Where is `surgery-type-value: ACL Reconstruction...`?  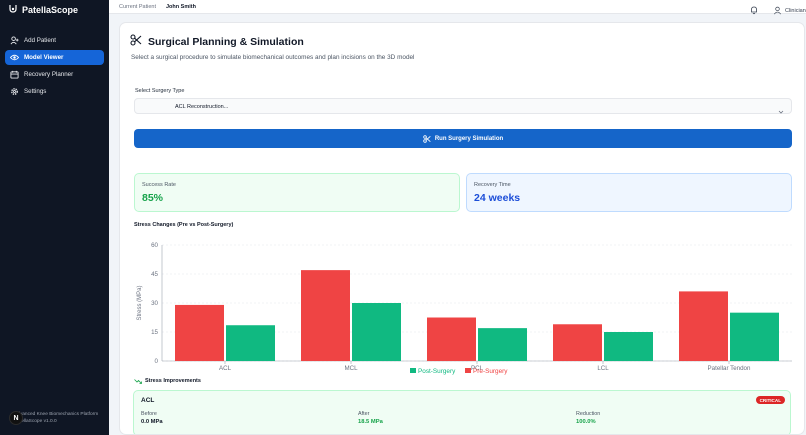 surgery-type-value: ACL Reconstruction... is located at coordinates (202, 107).